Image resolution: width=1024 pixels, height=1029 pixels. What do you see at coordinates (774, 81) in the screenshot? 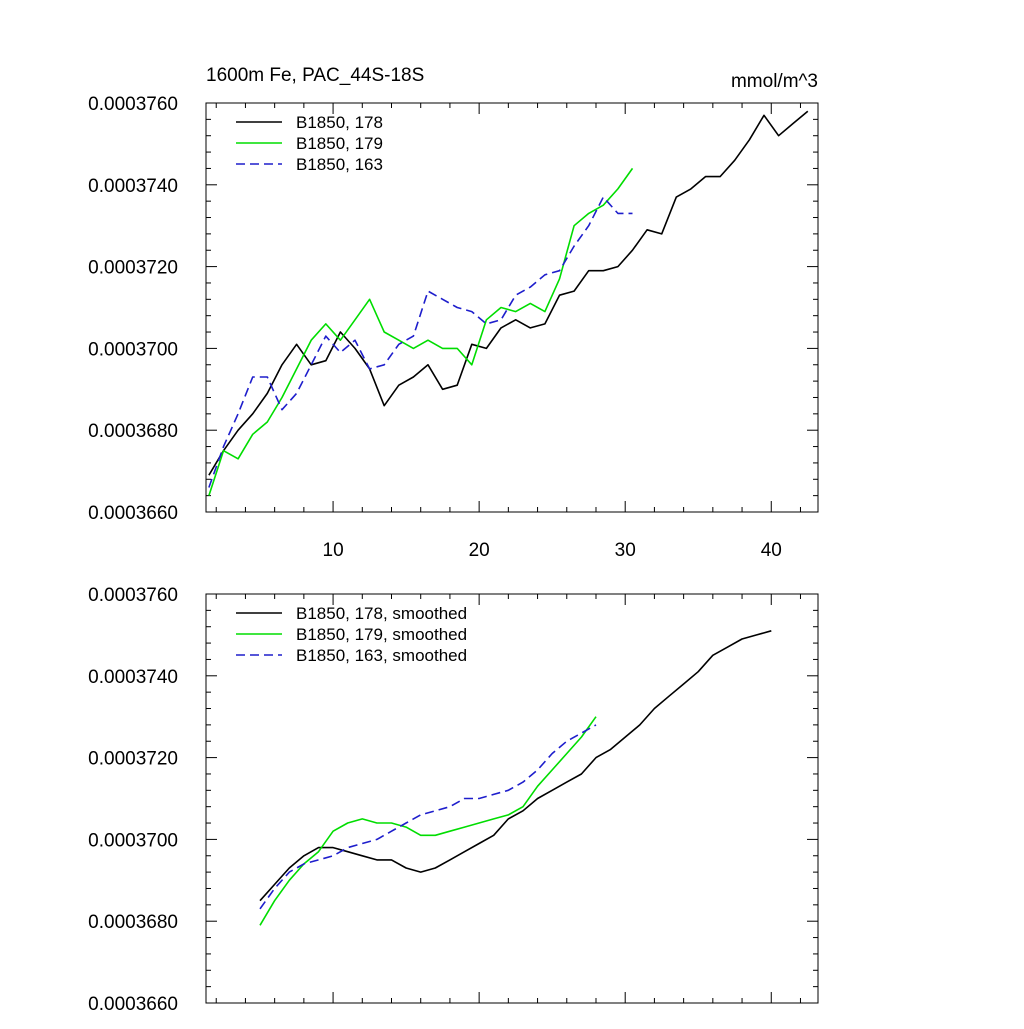
I see `units-label: mmol/m^3` at bounding box center [774, 81].